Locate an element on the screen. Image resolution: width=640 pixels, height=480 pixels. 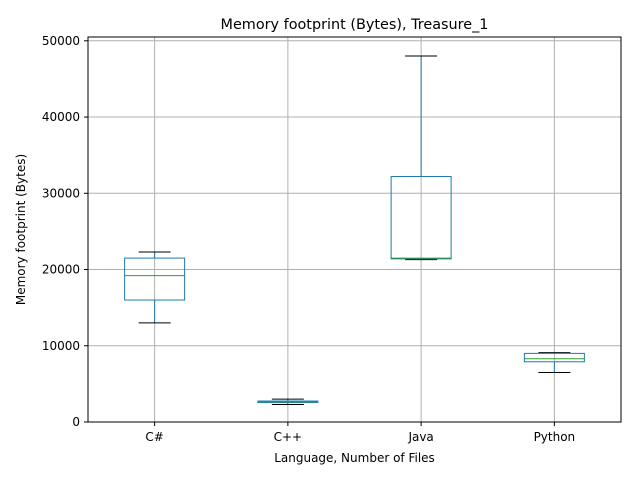
y-tick-label: 0 is located at coordinates (76, 422).